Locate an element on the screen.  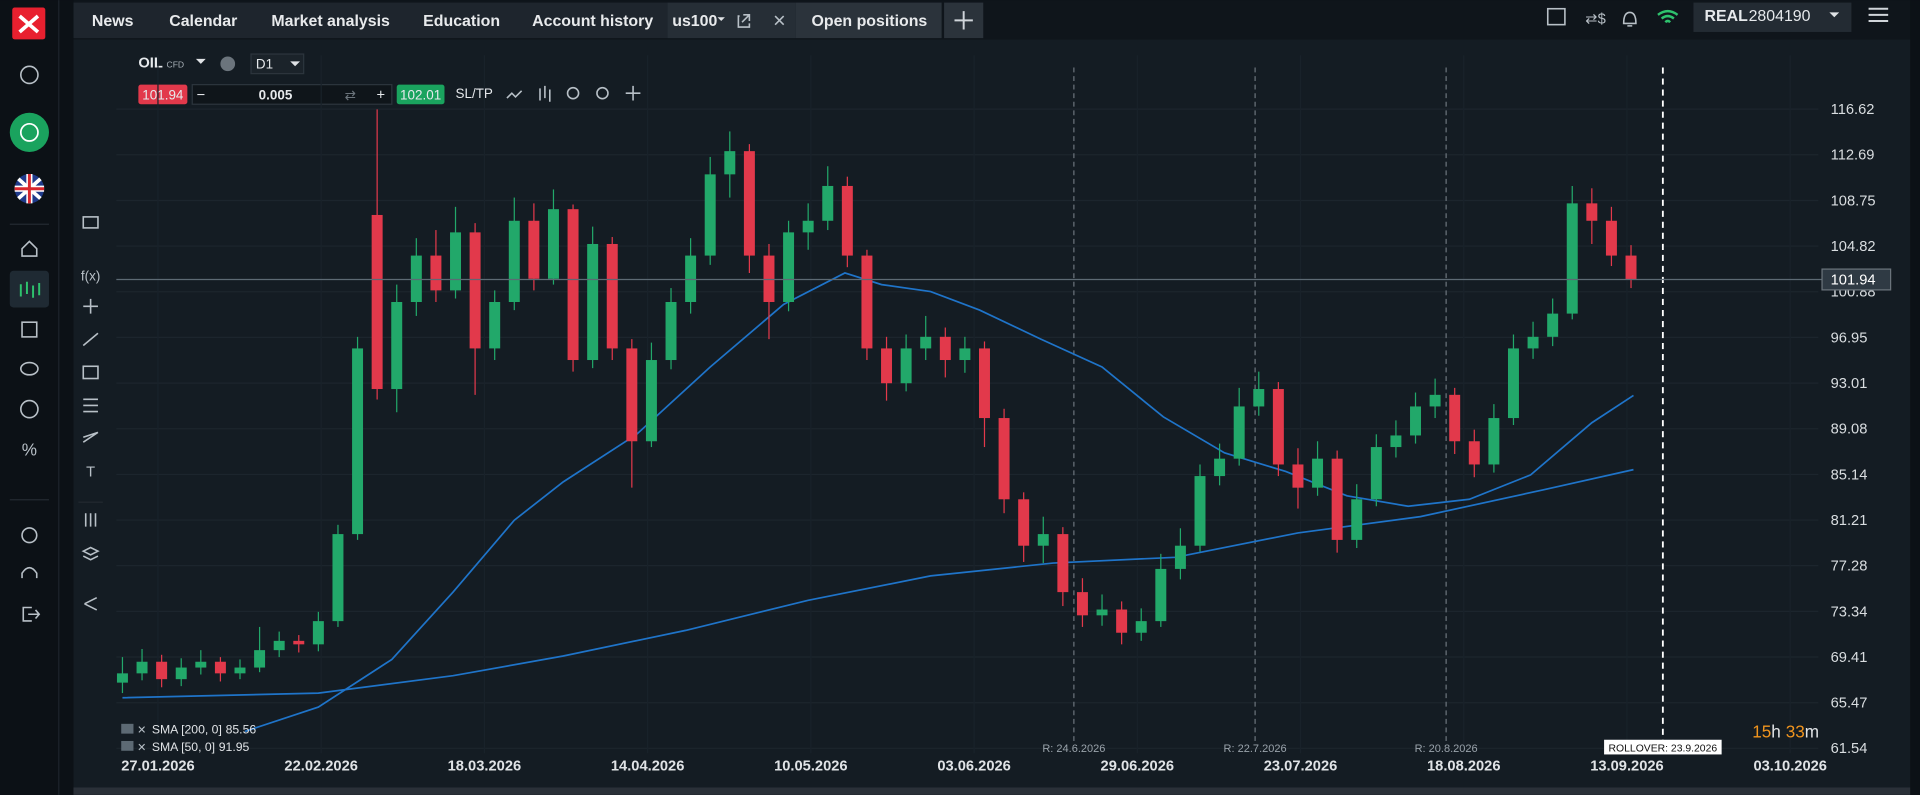
tool-share is located at coordinates (91, 603).